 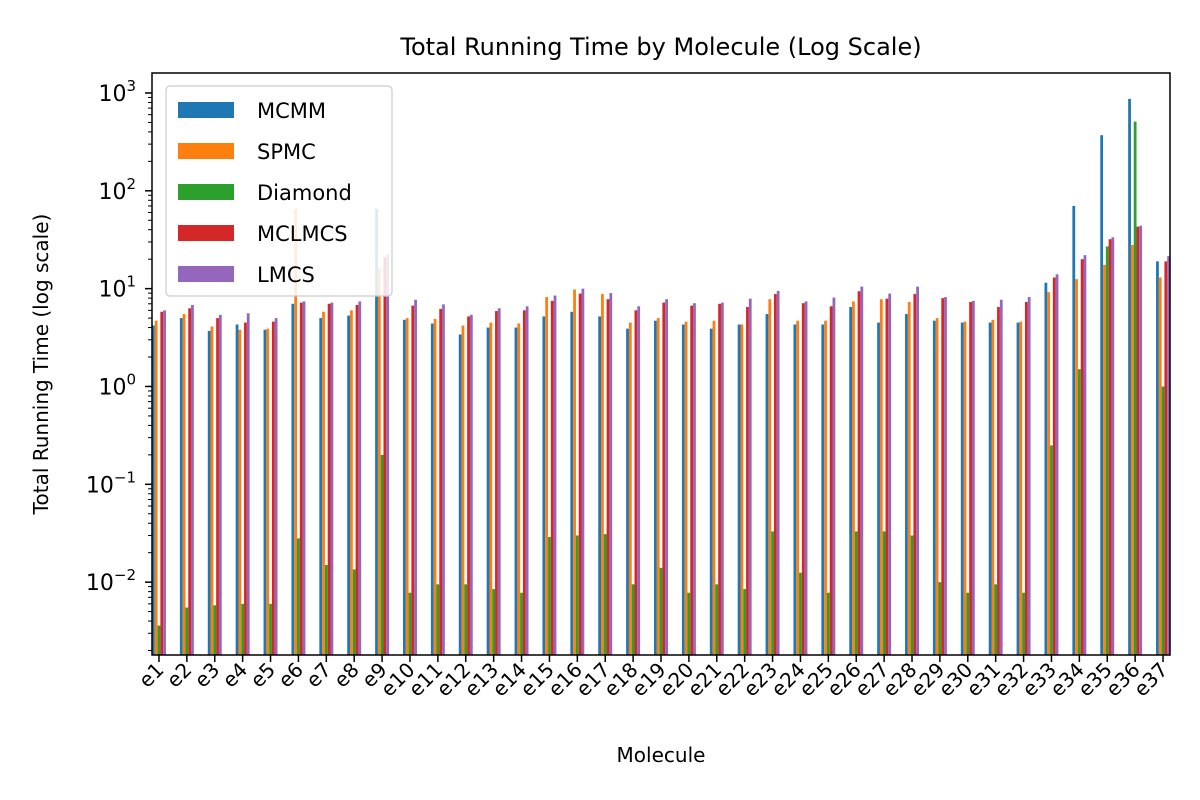 I want to click on bar-diamond-e32, so click(x=1023, y=623).